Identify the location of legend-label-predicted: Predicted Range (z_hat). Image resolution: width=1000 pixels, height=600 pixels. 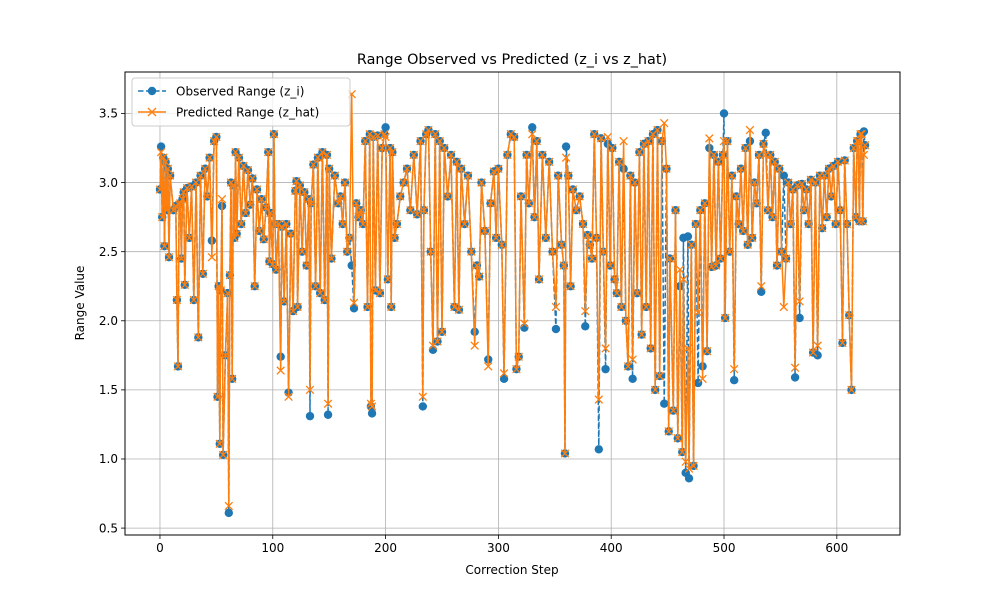
(247, 113).